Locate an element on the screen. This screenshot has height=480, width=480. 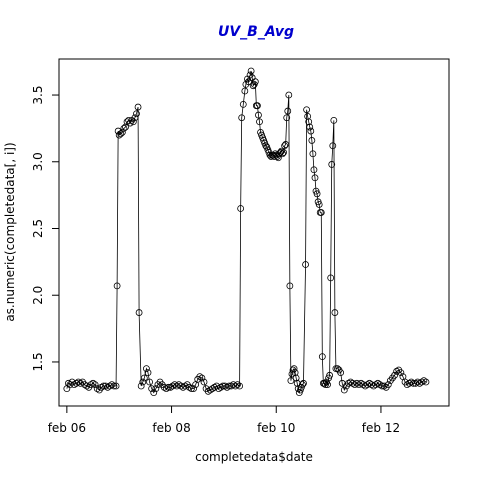
y-axis: 1.5 2.0 2.5 3.0 3.5 is located at coordinates (45, 228).